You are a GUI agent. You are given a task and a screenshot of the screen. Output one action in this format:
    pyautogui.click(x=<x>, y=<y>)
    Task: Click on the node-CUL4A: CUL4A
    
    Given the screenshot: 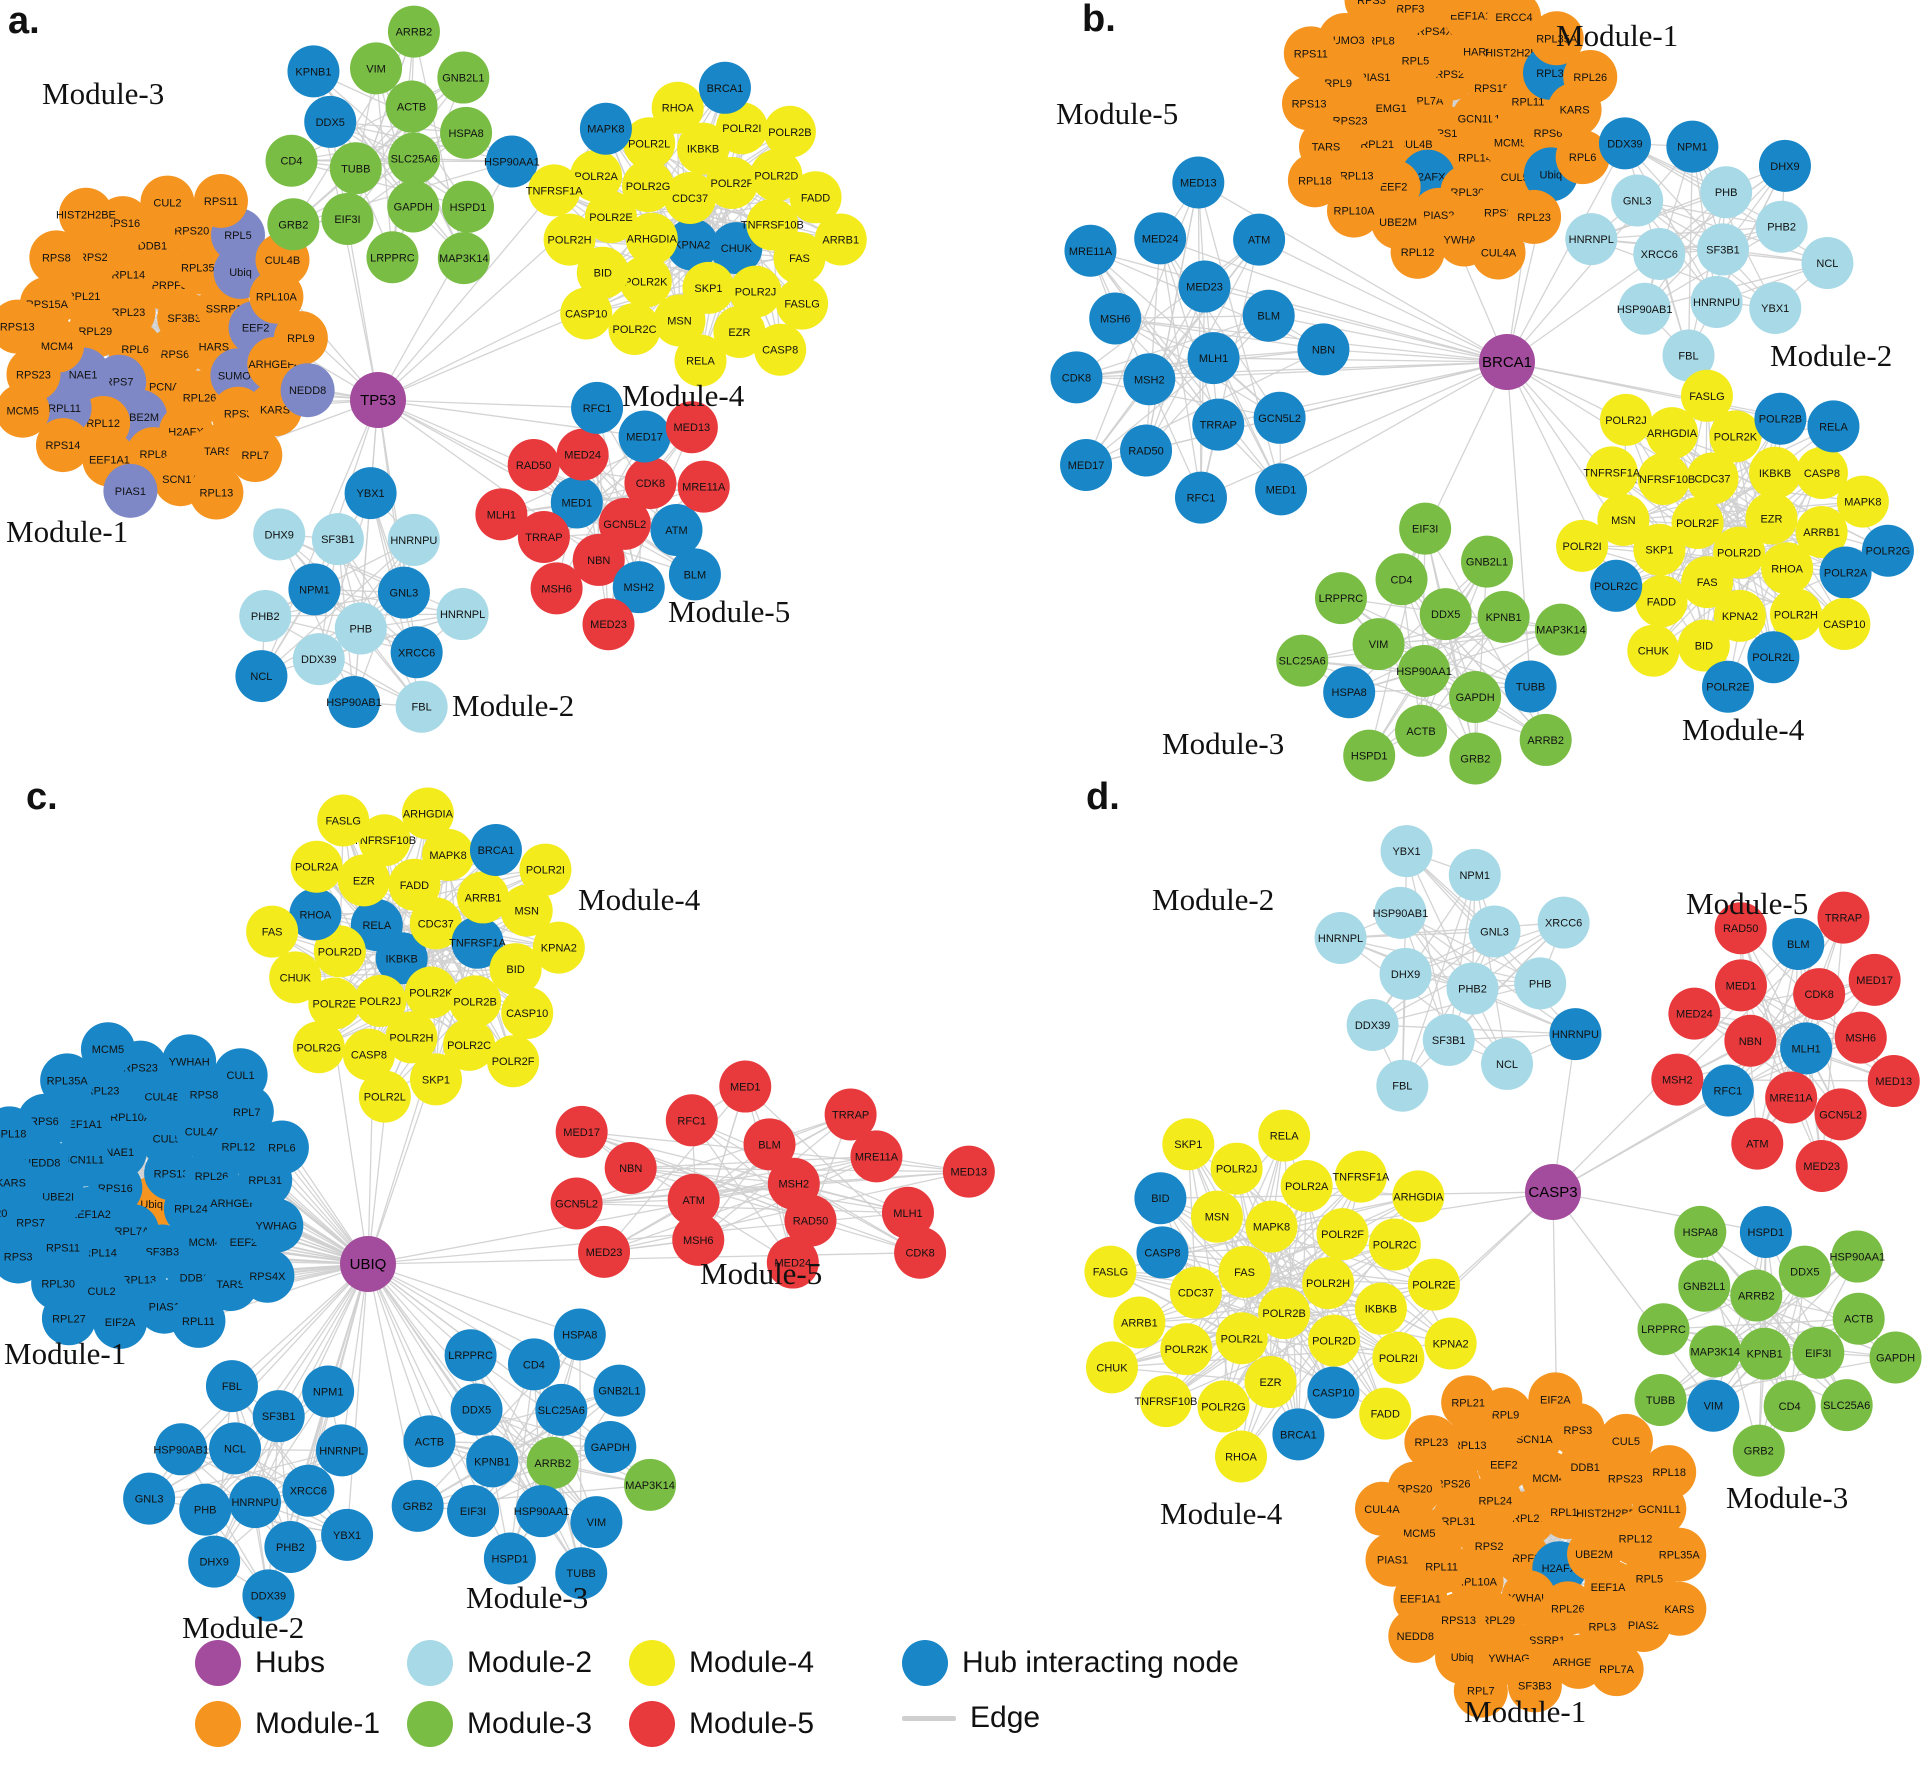 What is the action you would take?
    pyautogui.click(x=1381, y=1508)
    